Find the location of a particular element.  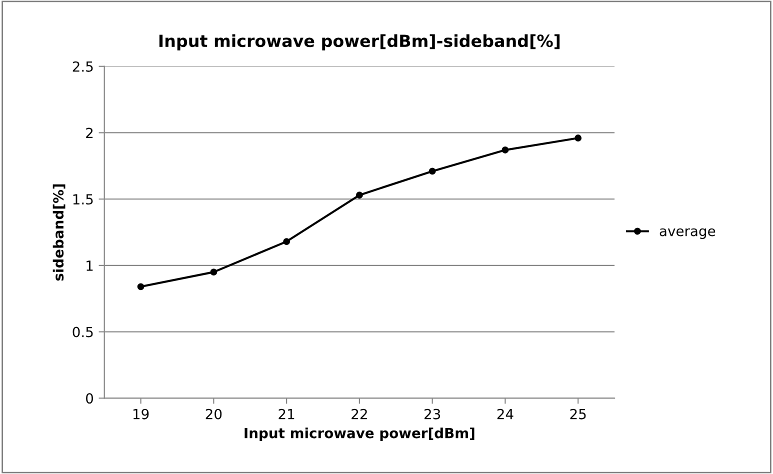

y-tick-label: 2 is located at coordinates (89, 133).